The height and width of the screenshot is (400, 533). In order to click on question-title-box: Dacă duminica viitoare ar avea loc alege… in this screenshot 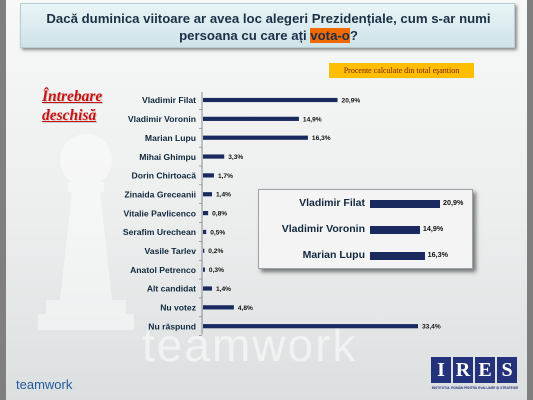, I will do `click(267, 25)`.